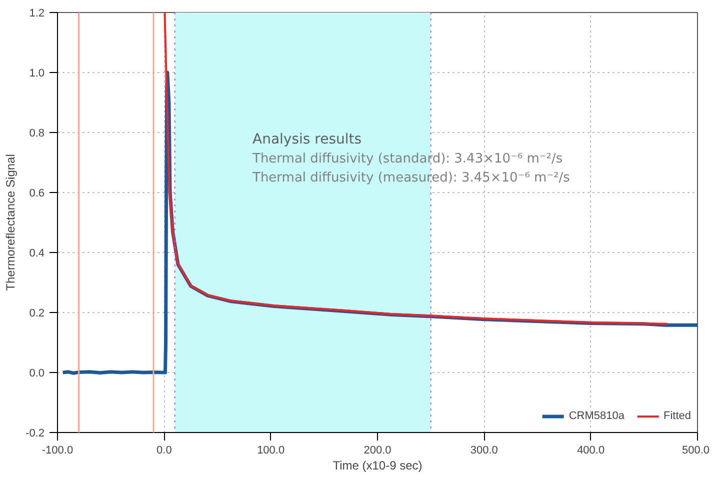  What do you see at coordinates (307, 140) in the screenshot?
I see `annotation: Analysis results` at bounding box center [307, 140].